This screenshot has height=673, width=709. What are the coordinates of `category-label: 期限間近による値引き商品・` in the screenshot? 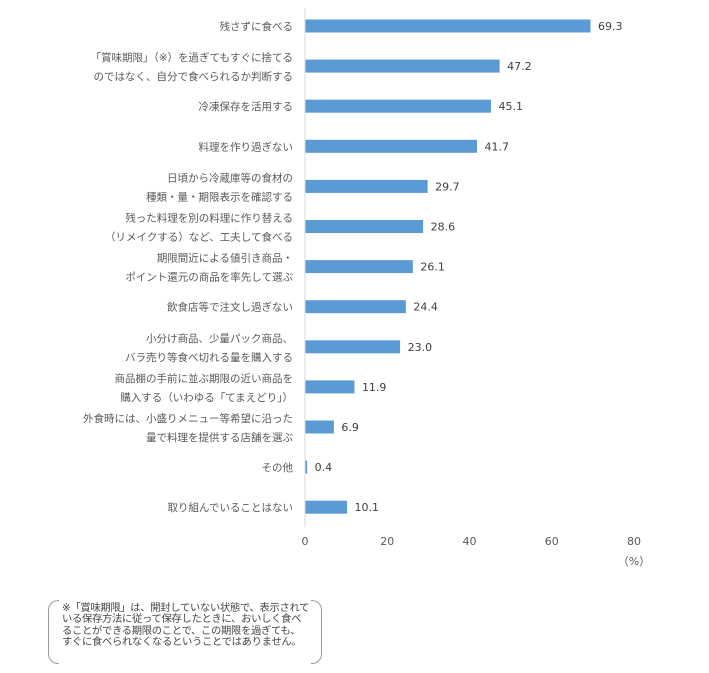 It's located at (225, 258).